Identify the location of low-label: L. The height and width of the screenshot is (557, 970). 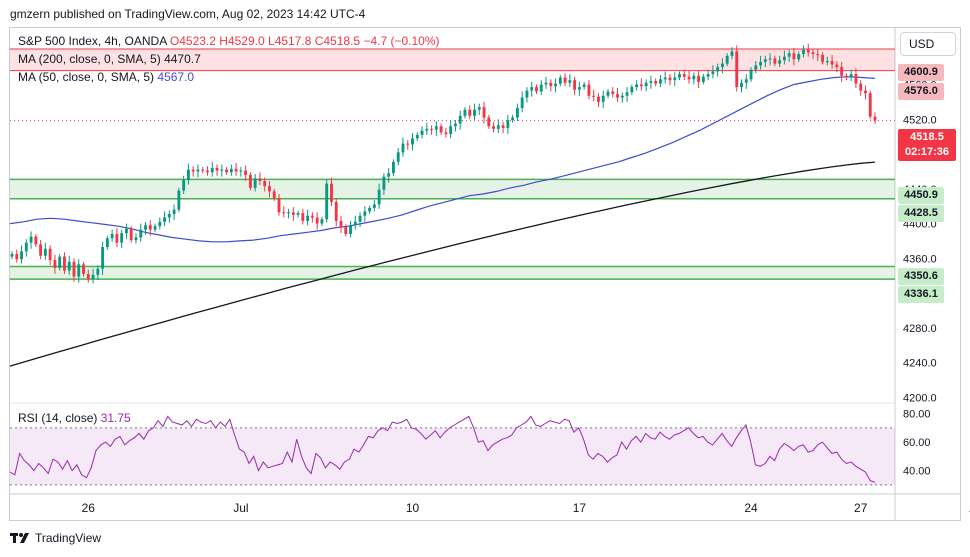
(271, 41).